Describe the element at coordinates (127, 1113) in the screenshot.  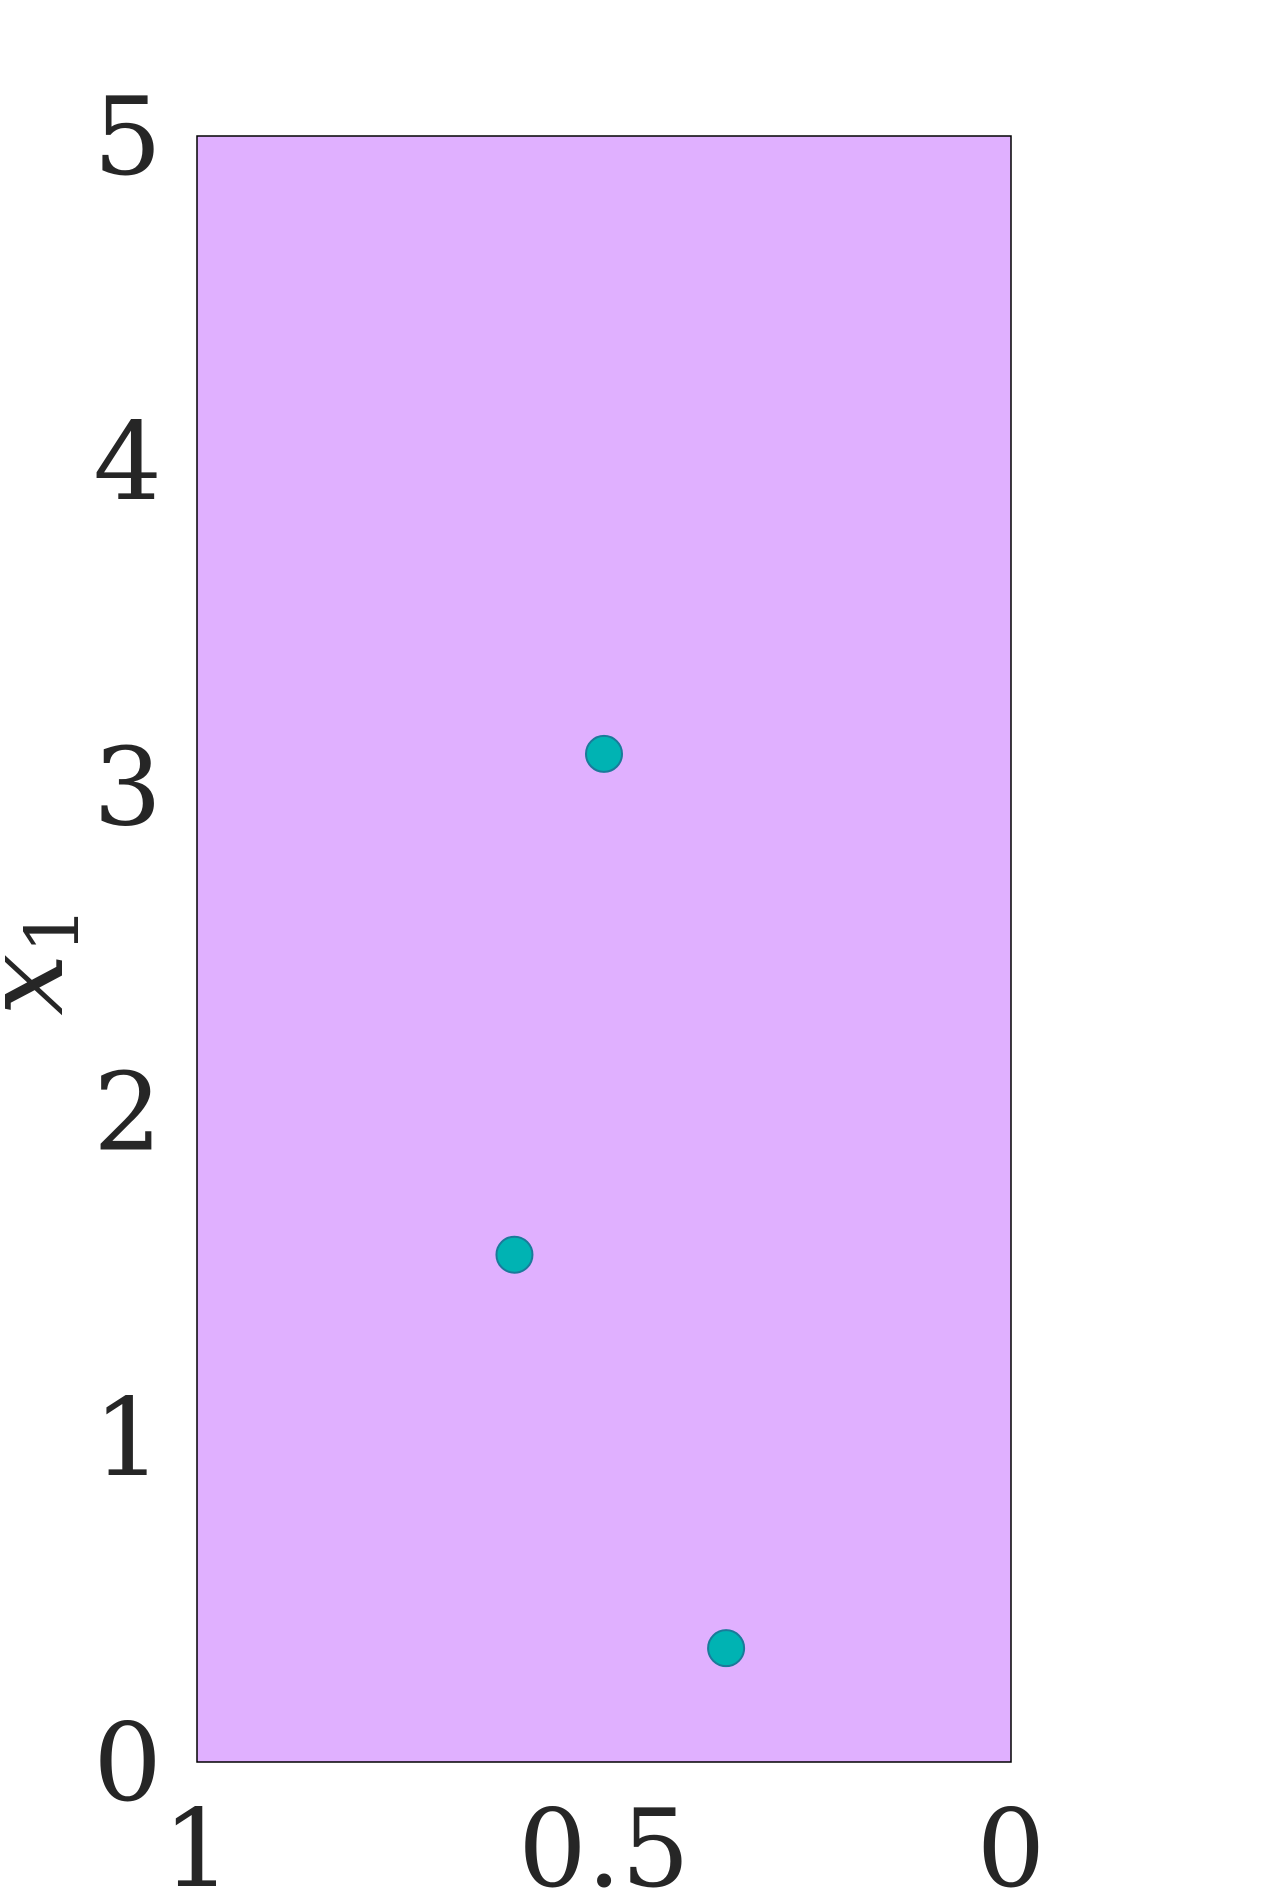
I see `y-tick-label: 2` at that location.